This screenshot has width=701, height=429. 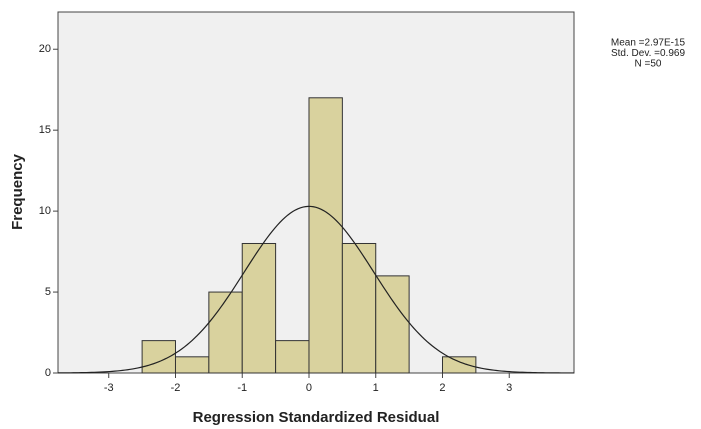 I want to click on x-tick-label: -3, so click(x=109, y=388).